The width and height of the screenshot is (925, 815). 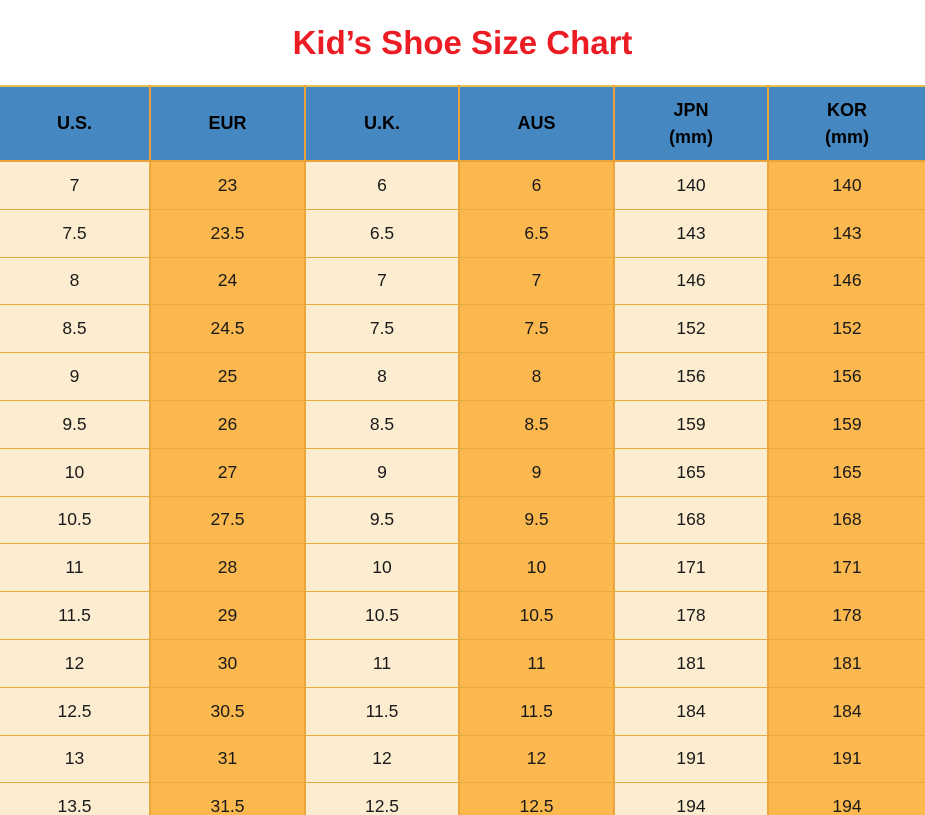 I want to click on column-header-aus: AUS, so click(x=536, y=124).